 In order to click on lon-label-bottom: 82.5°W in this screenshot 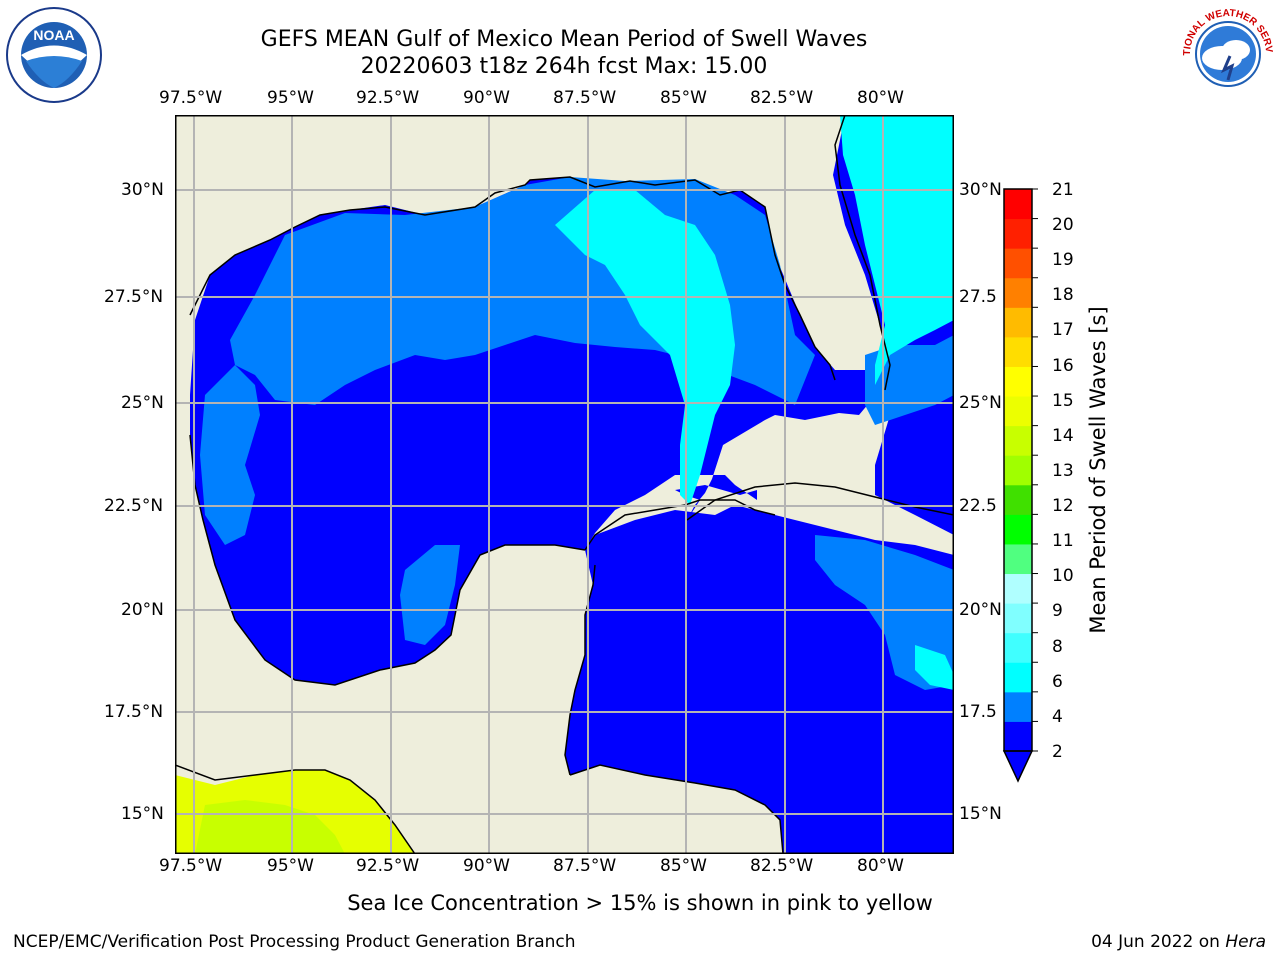, I will do `click(782, 866)`.